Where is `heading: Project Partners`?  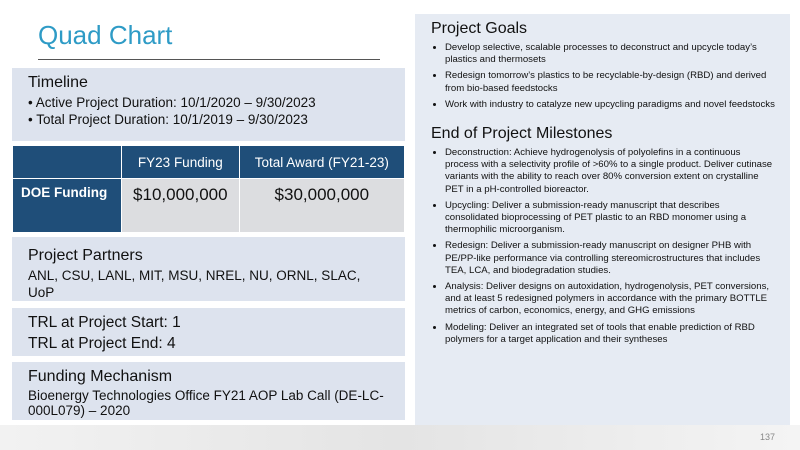
heading: Project Partners is located at coordinates (85, 255).